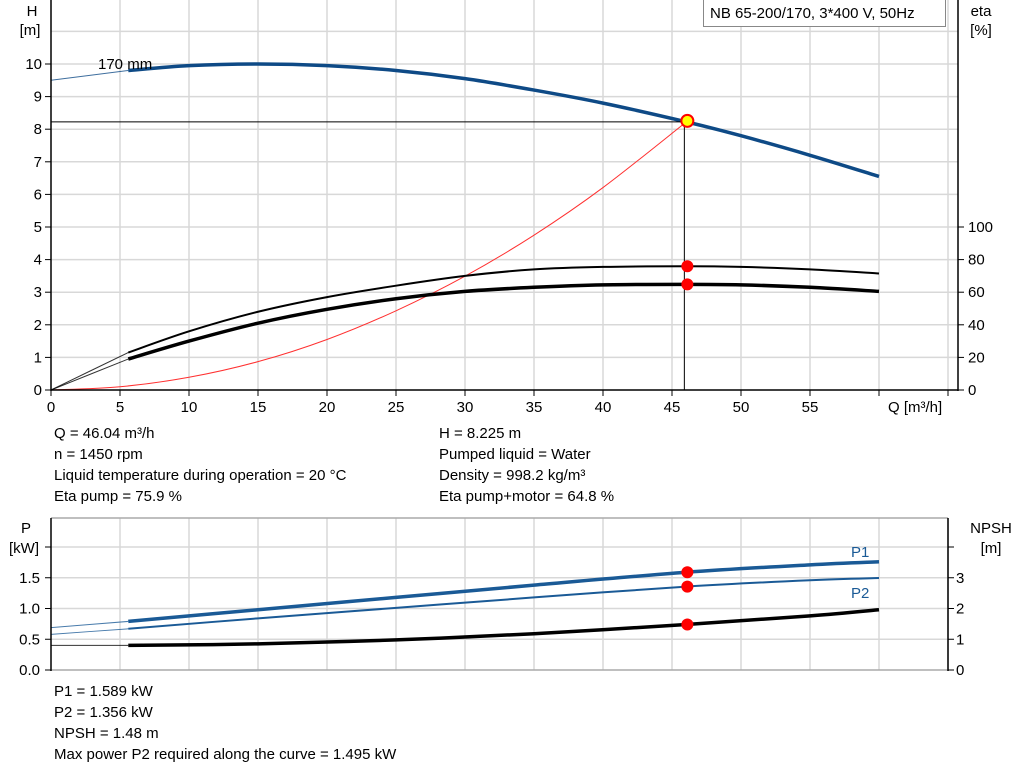  What do you see at coordinates (976, 260) in the screenshot?
I see `eta-tick-label: 80` at bounding box center [976, 260].